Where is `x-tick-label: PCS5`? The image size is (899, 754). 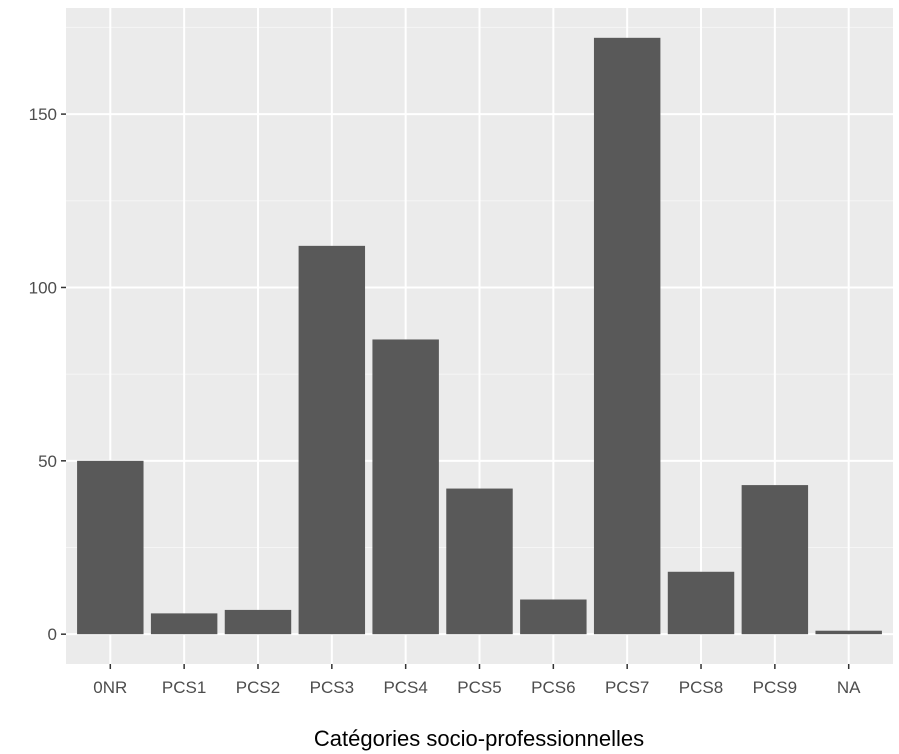 x-tick-label: PCS5 is located at coordinates (479, 687).